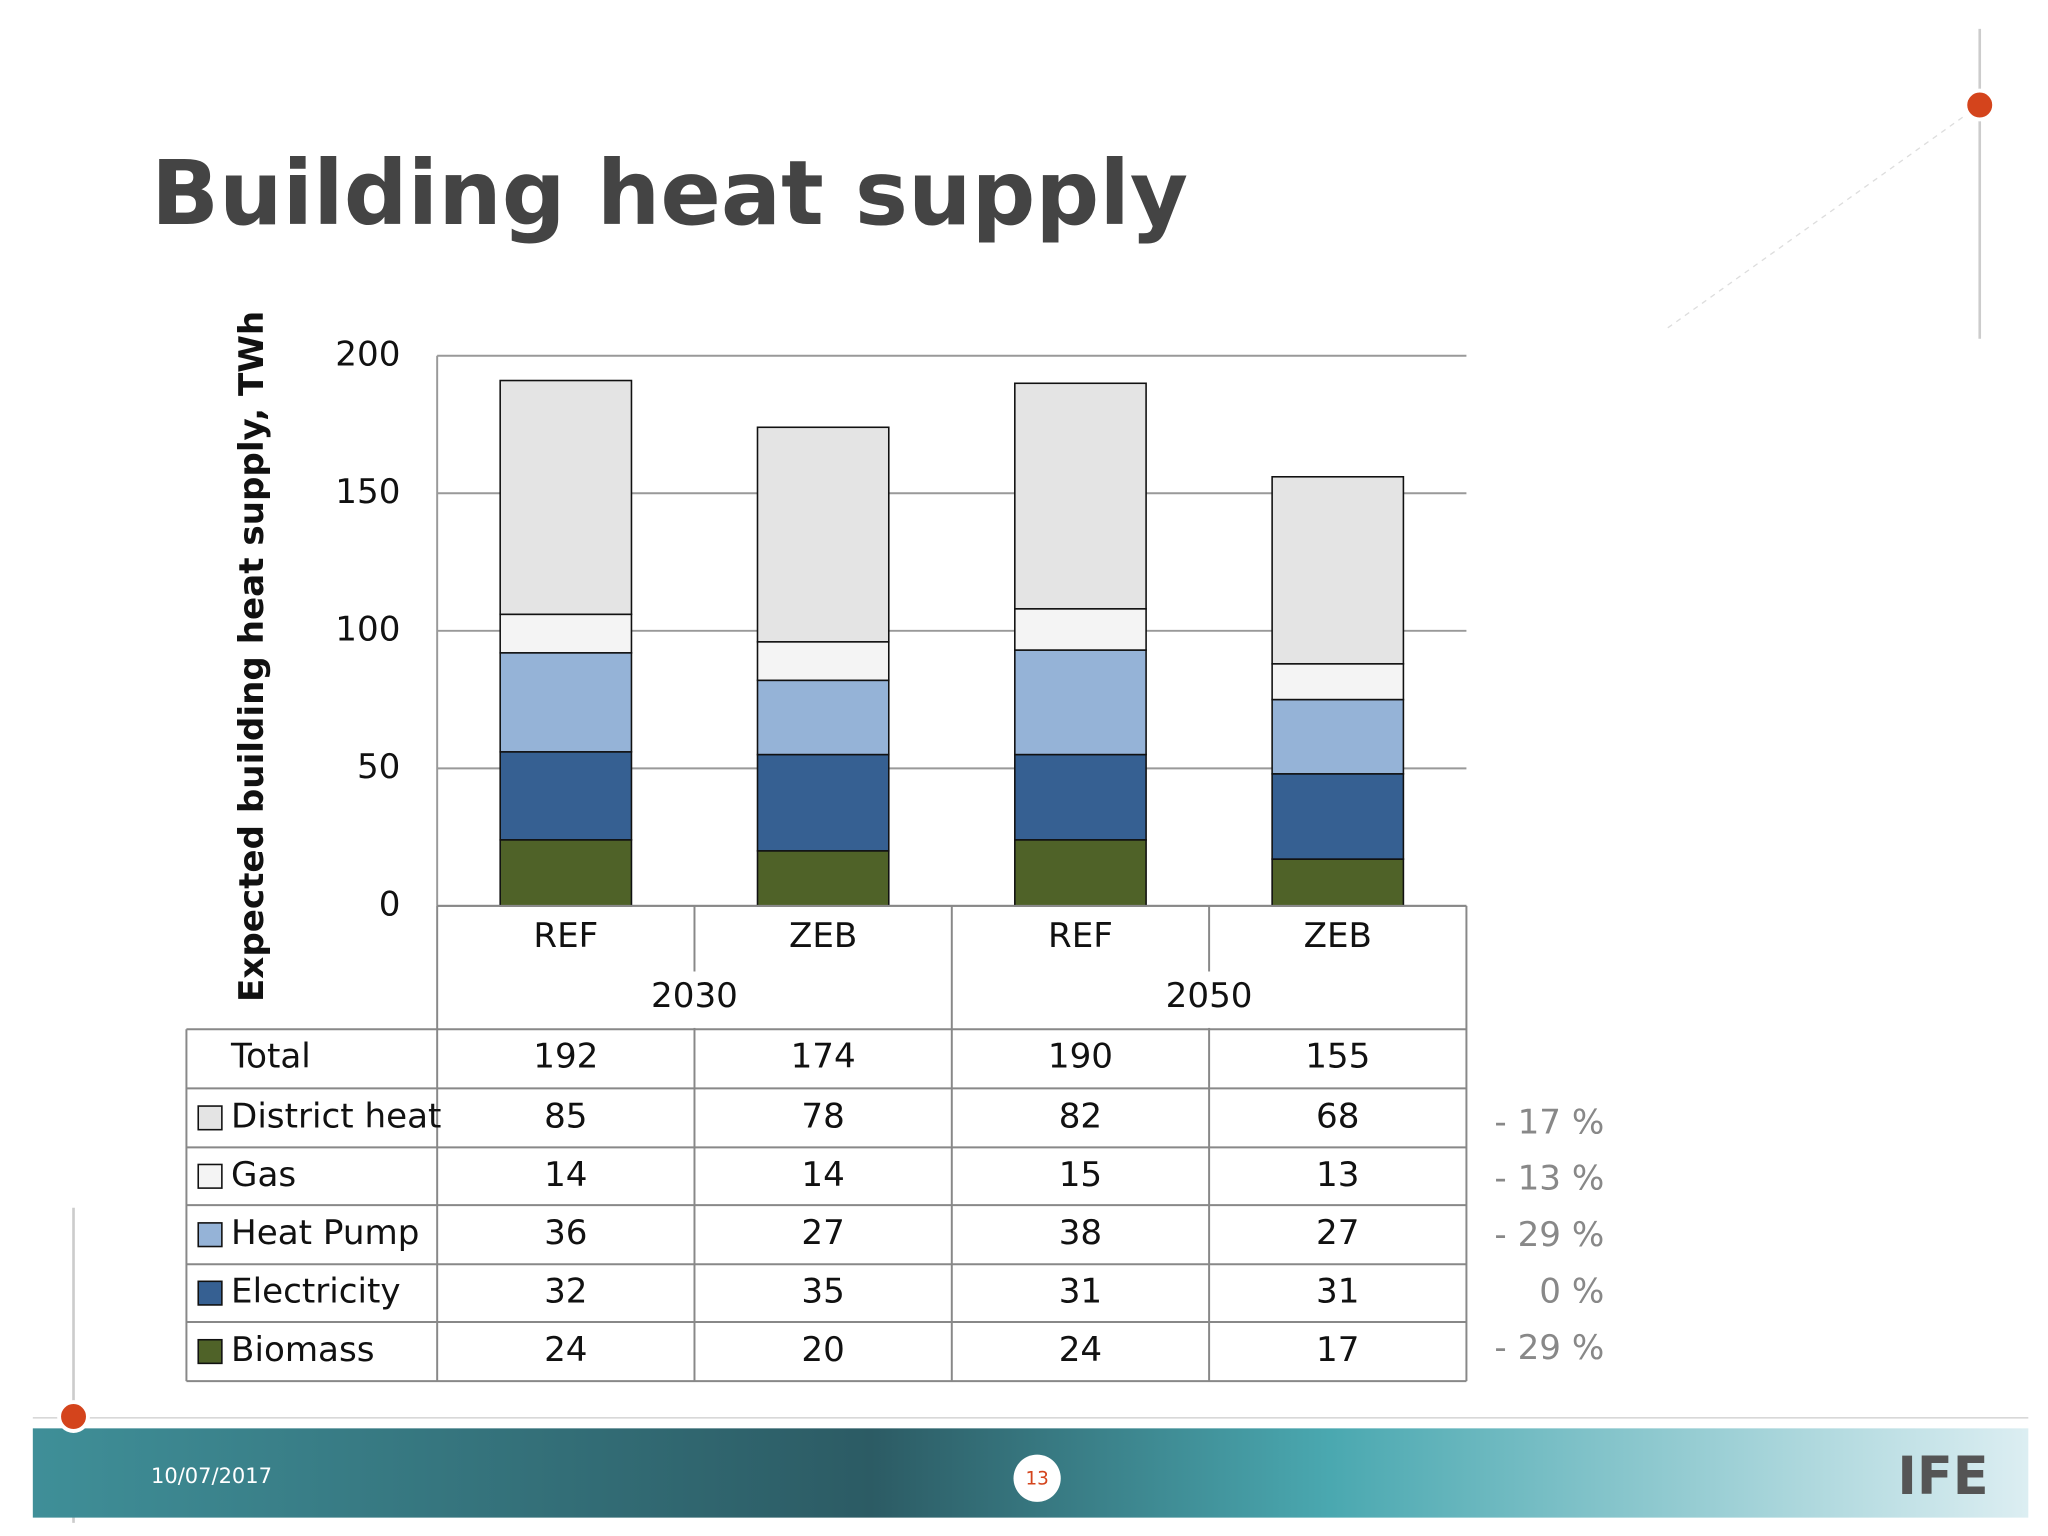 This screenshot has height=1536, width=2048. I want to click on table-value: 36, so click(565, 1233).